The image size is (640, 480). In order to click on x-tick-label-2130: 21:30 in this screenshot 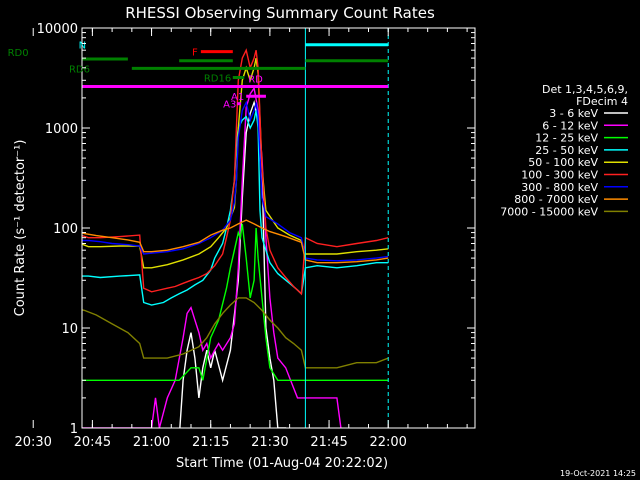, I will do `click(269, 442)`.